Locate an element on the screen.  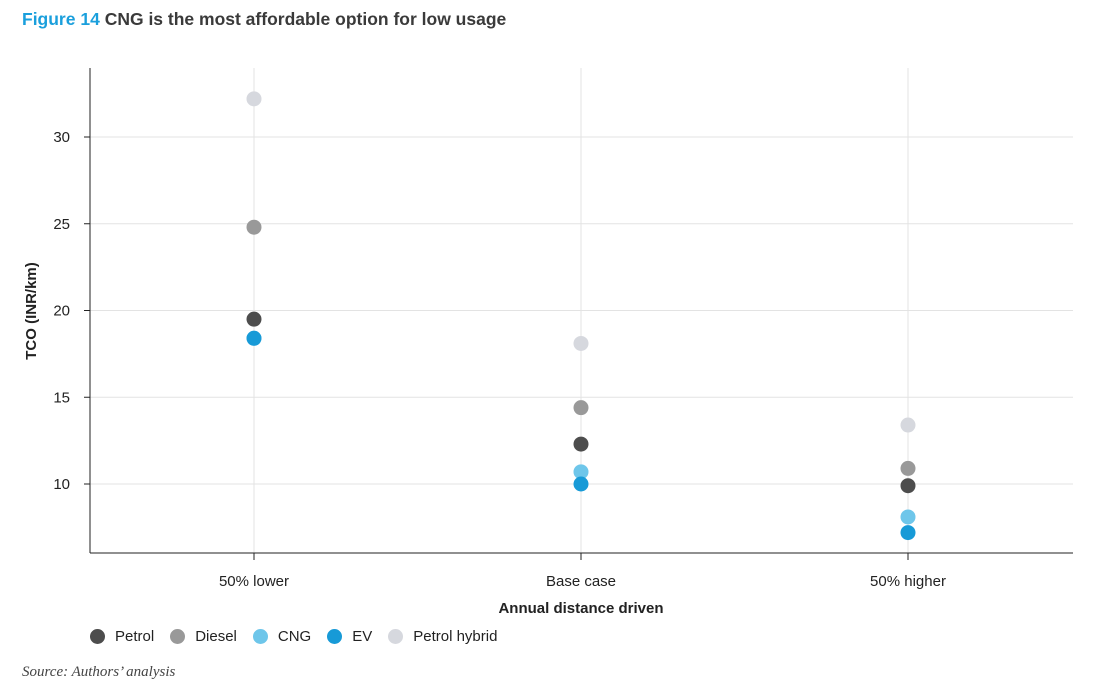
x-axis-label: Annual distance driven is located at coordinates (580, 608).